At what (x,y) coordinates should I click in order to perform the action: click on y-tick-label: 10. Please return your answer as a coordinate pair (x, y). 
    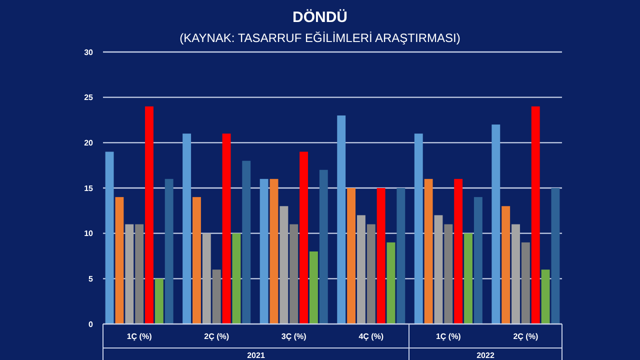
    Looking at the image, I should click on (89, 233).